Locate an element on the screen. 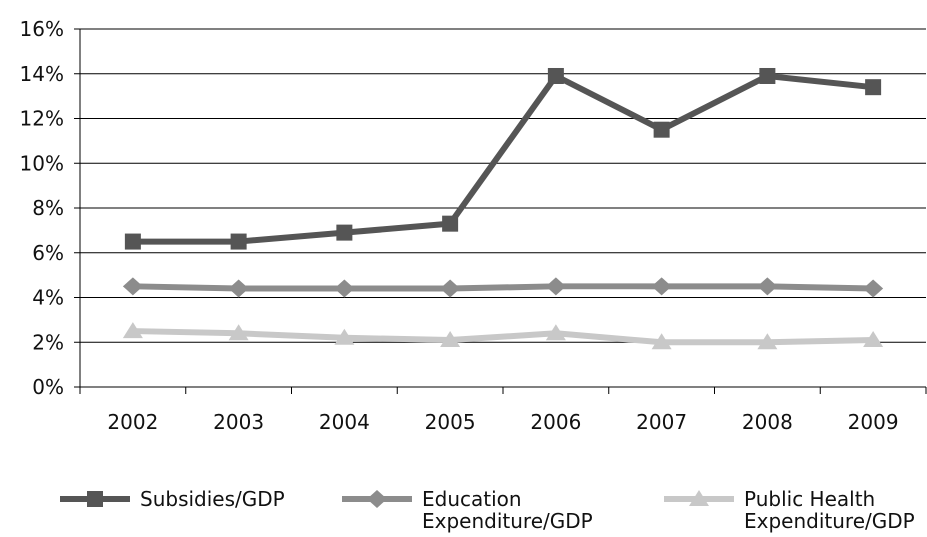 The height and width of the screenshot is (537, 927). x-tick-label: 2007 is located at coordinates (661, 422).